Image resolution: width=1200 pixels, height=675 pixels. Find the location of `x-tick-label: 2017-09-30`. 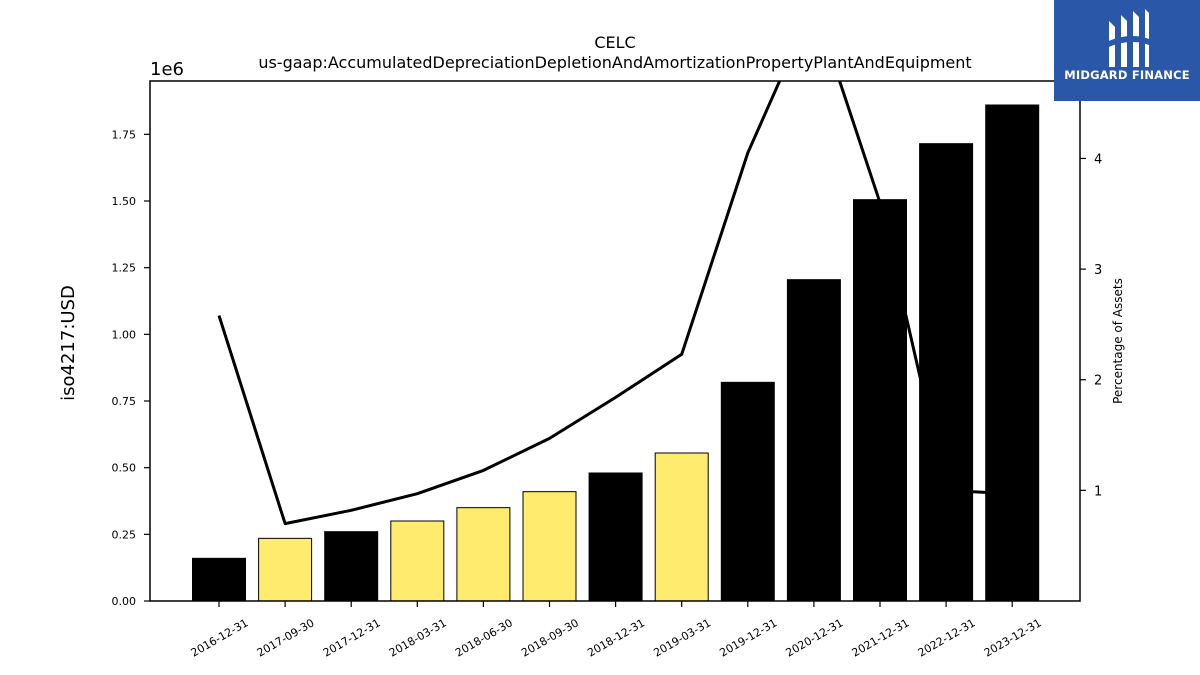

x-tick-label: 2017-09-30 is located at coordinates (286, 637).